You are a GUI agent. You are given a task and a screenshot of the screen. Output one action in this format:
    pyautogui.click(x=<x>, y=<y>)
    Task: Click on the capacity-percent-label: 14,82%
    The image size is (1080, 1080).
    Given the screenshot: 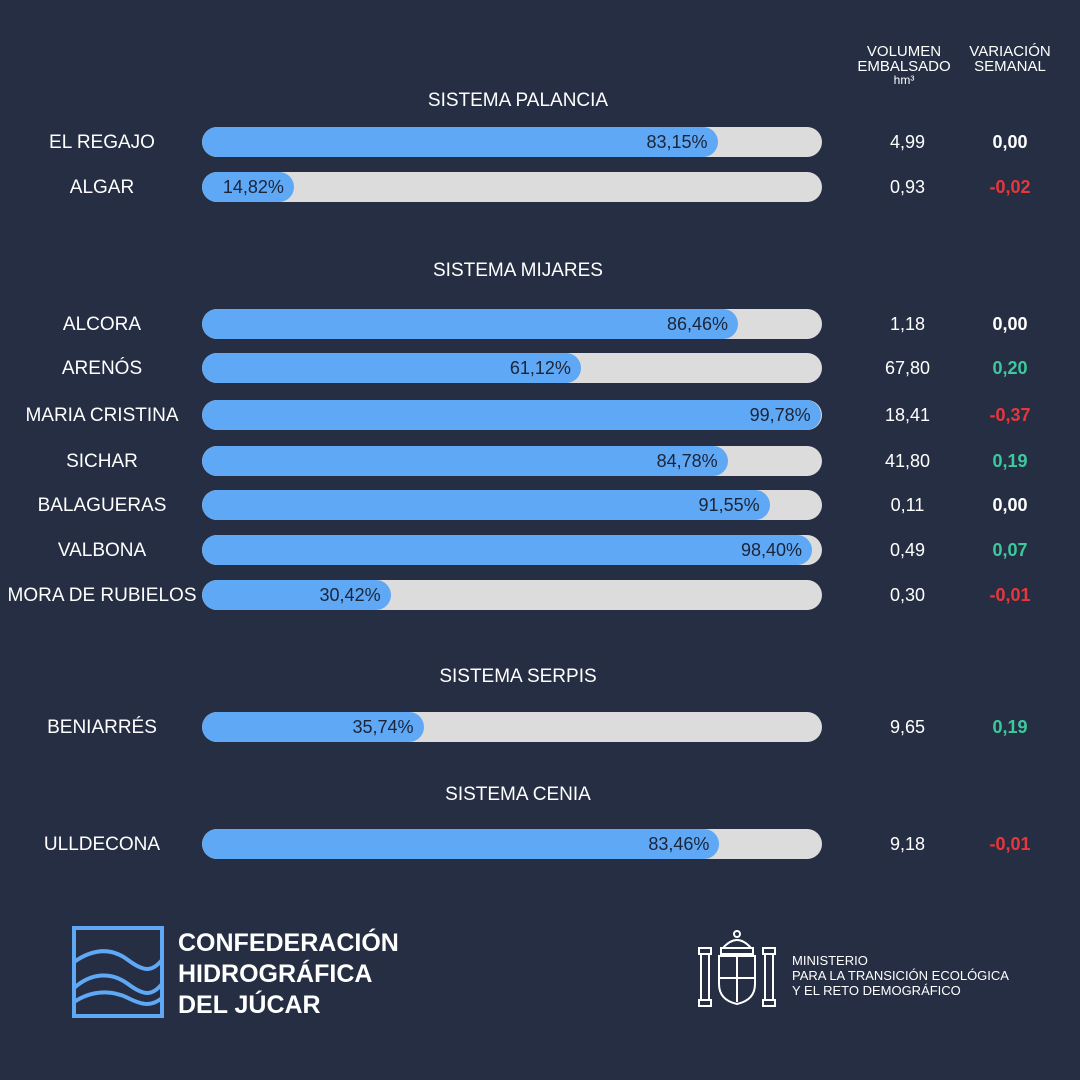 What is the action you would take?
    pyautogui.click(x=253, y=187)
    